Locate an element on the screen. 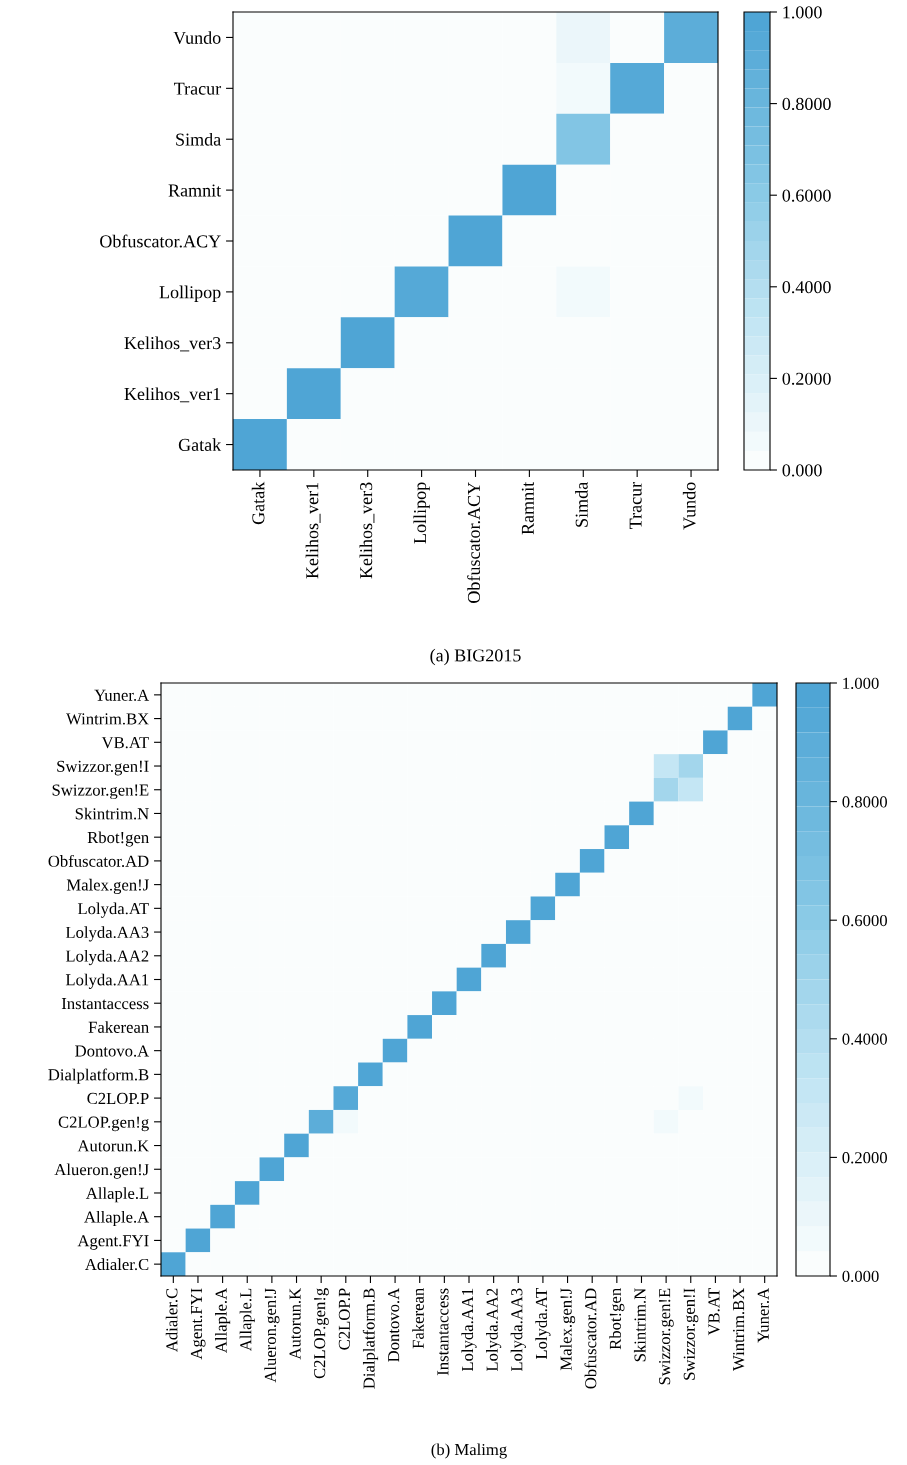  x-tick-label: Lollipop is located at coordinates (421, 513).